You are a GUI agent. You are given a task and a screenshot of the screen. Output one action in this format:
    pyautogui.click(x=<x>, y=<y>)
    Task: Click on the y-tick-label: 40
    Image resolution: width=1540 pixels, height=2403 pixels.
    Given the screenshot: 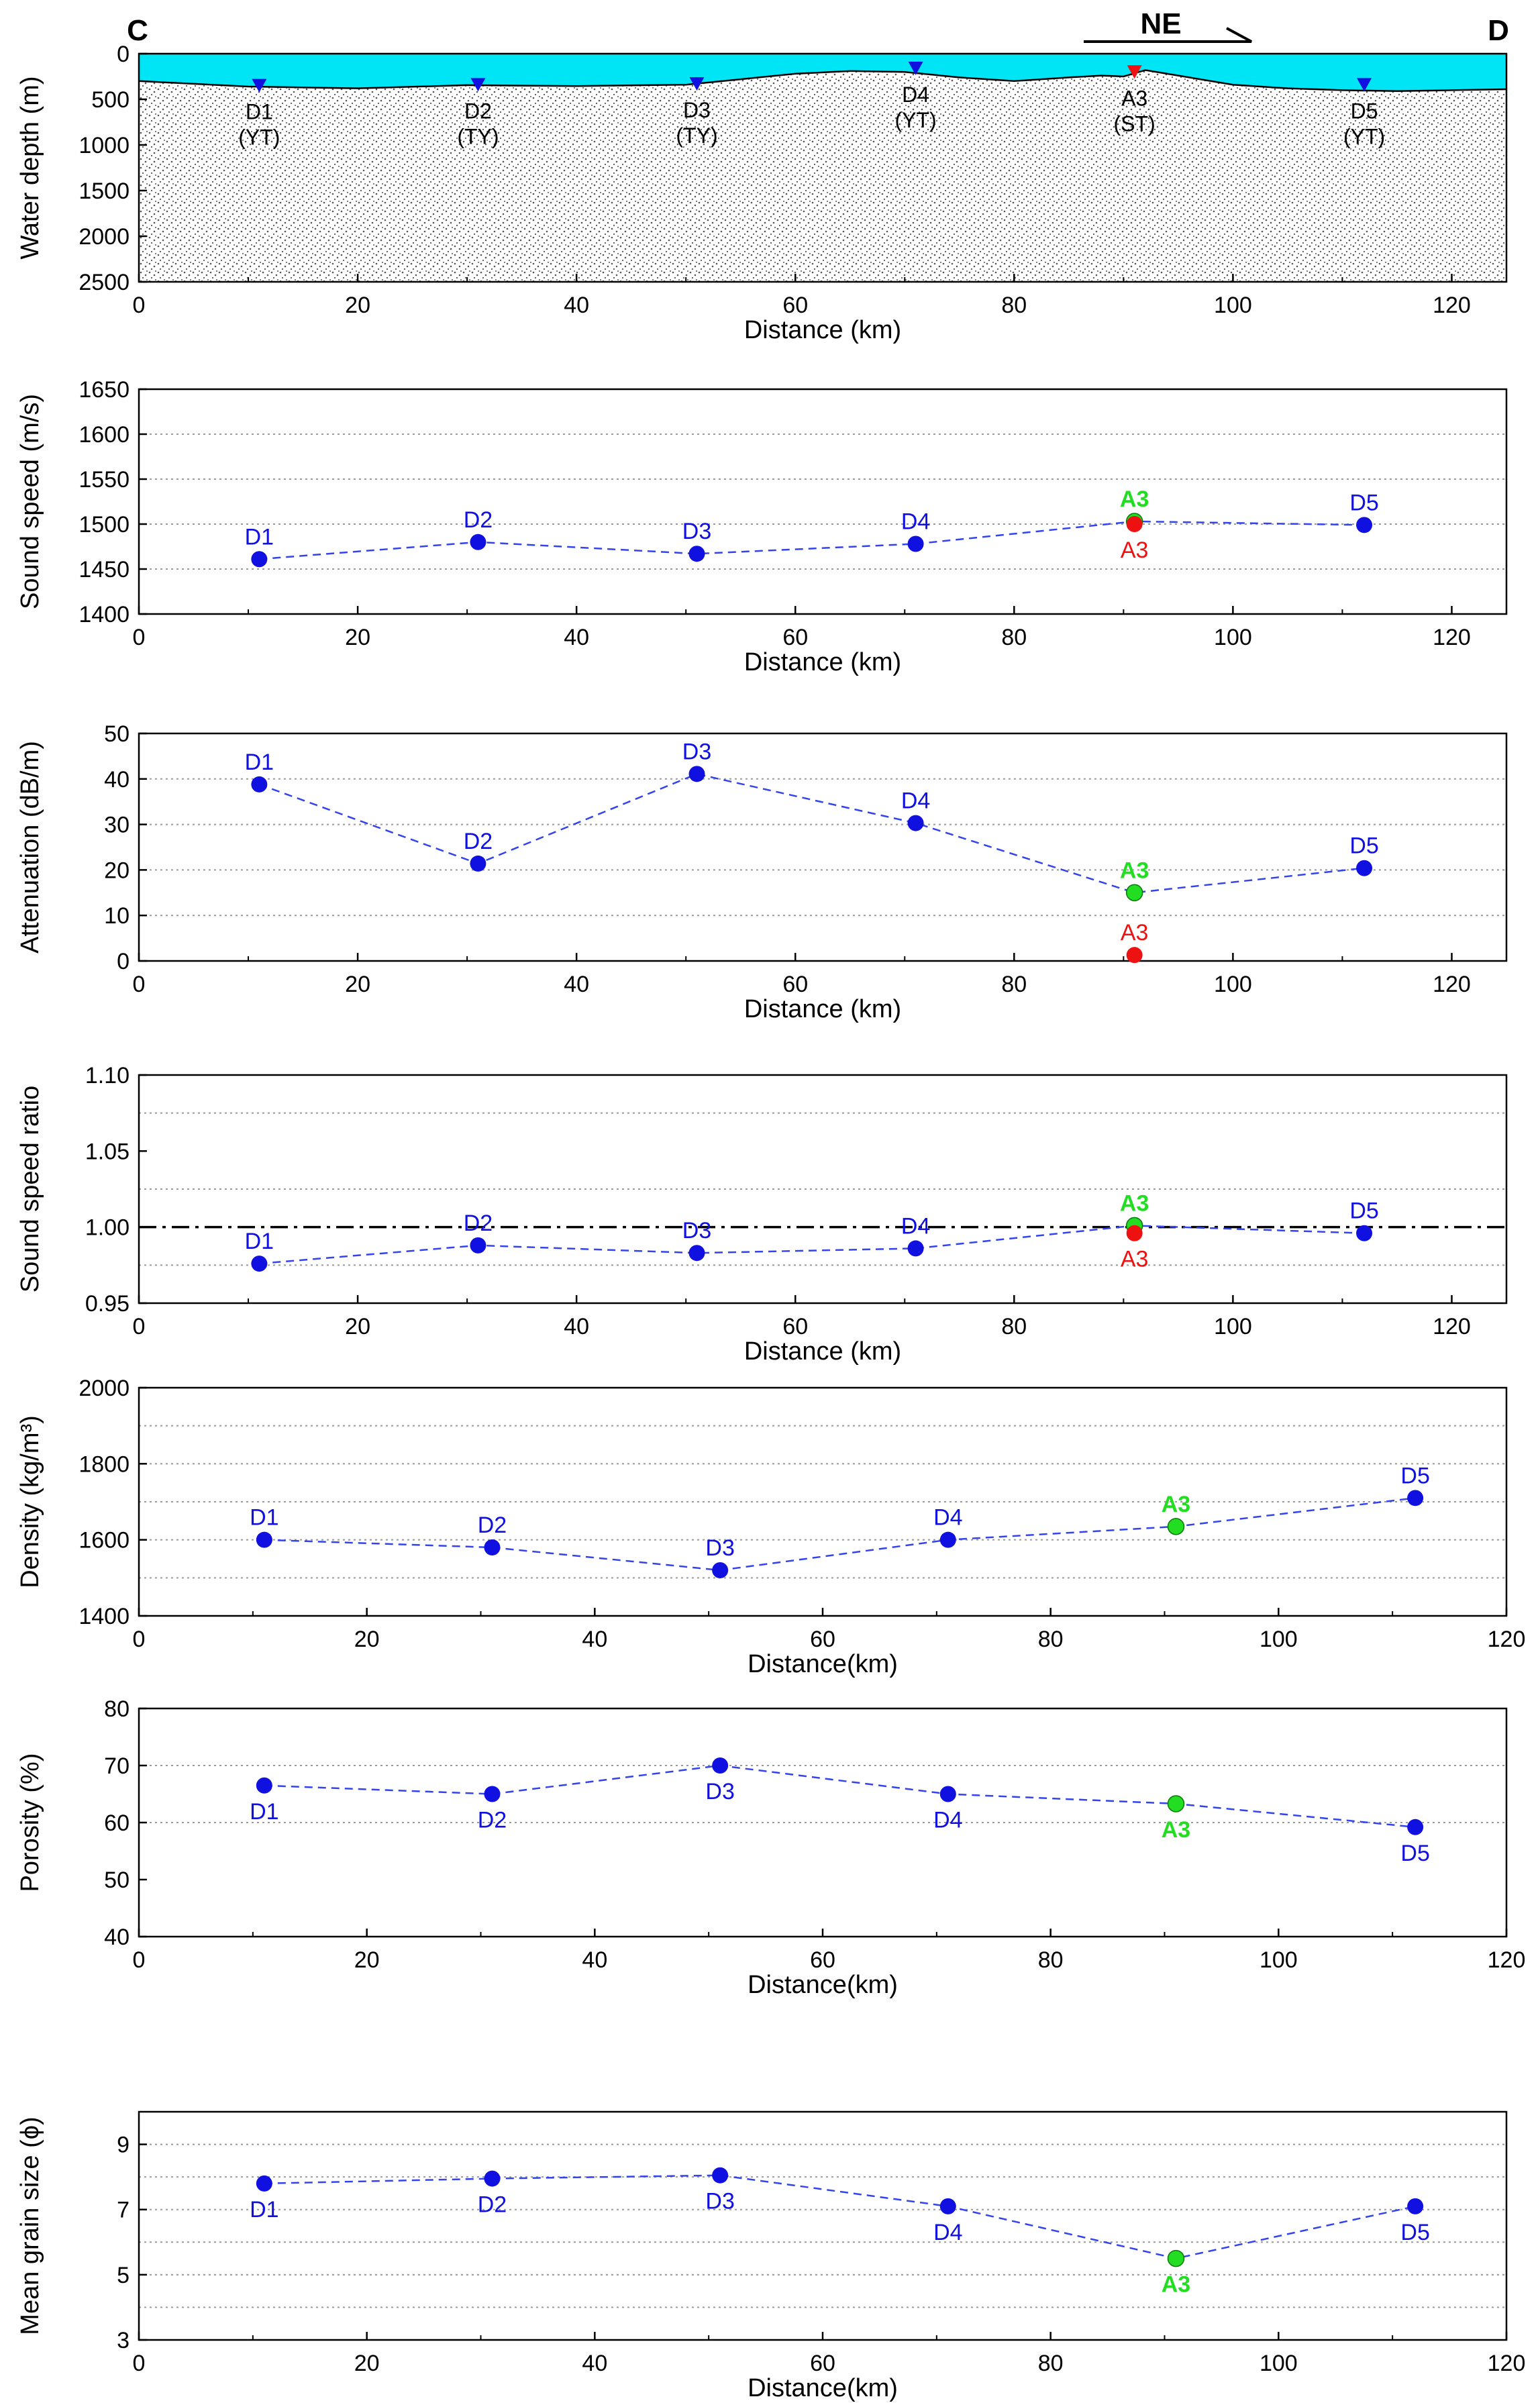 What is the action you would take?
    pyautogui.click(x=117, y=1937)
    